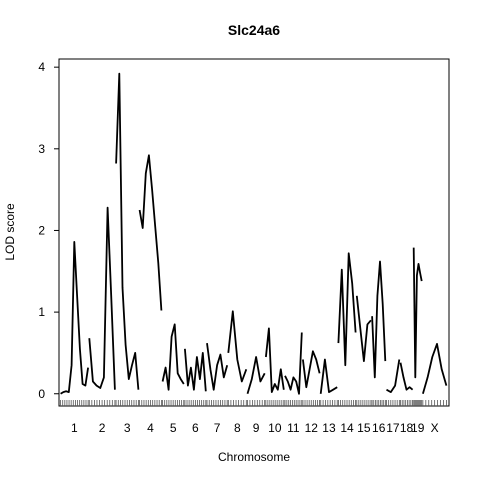 The height and width of the screenshot is (480, 480). I want to click on x-tick-label: 3, so click(127, 428).